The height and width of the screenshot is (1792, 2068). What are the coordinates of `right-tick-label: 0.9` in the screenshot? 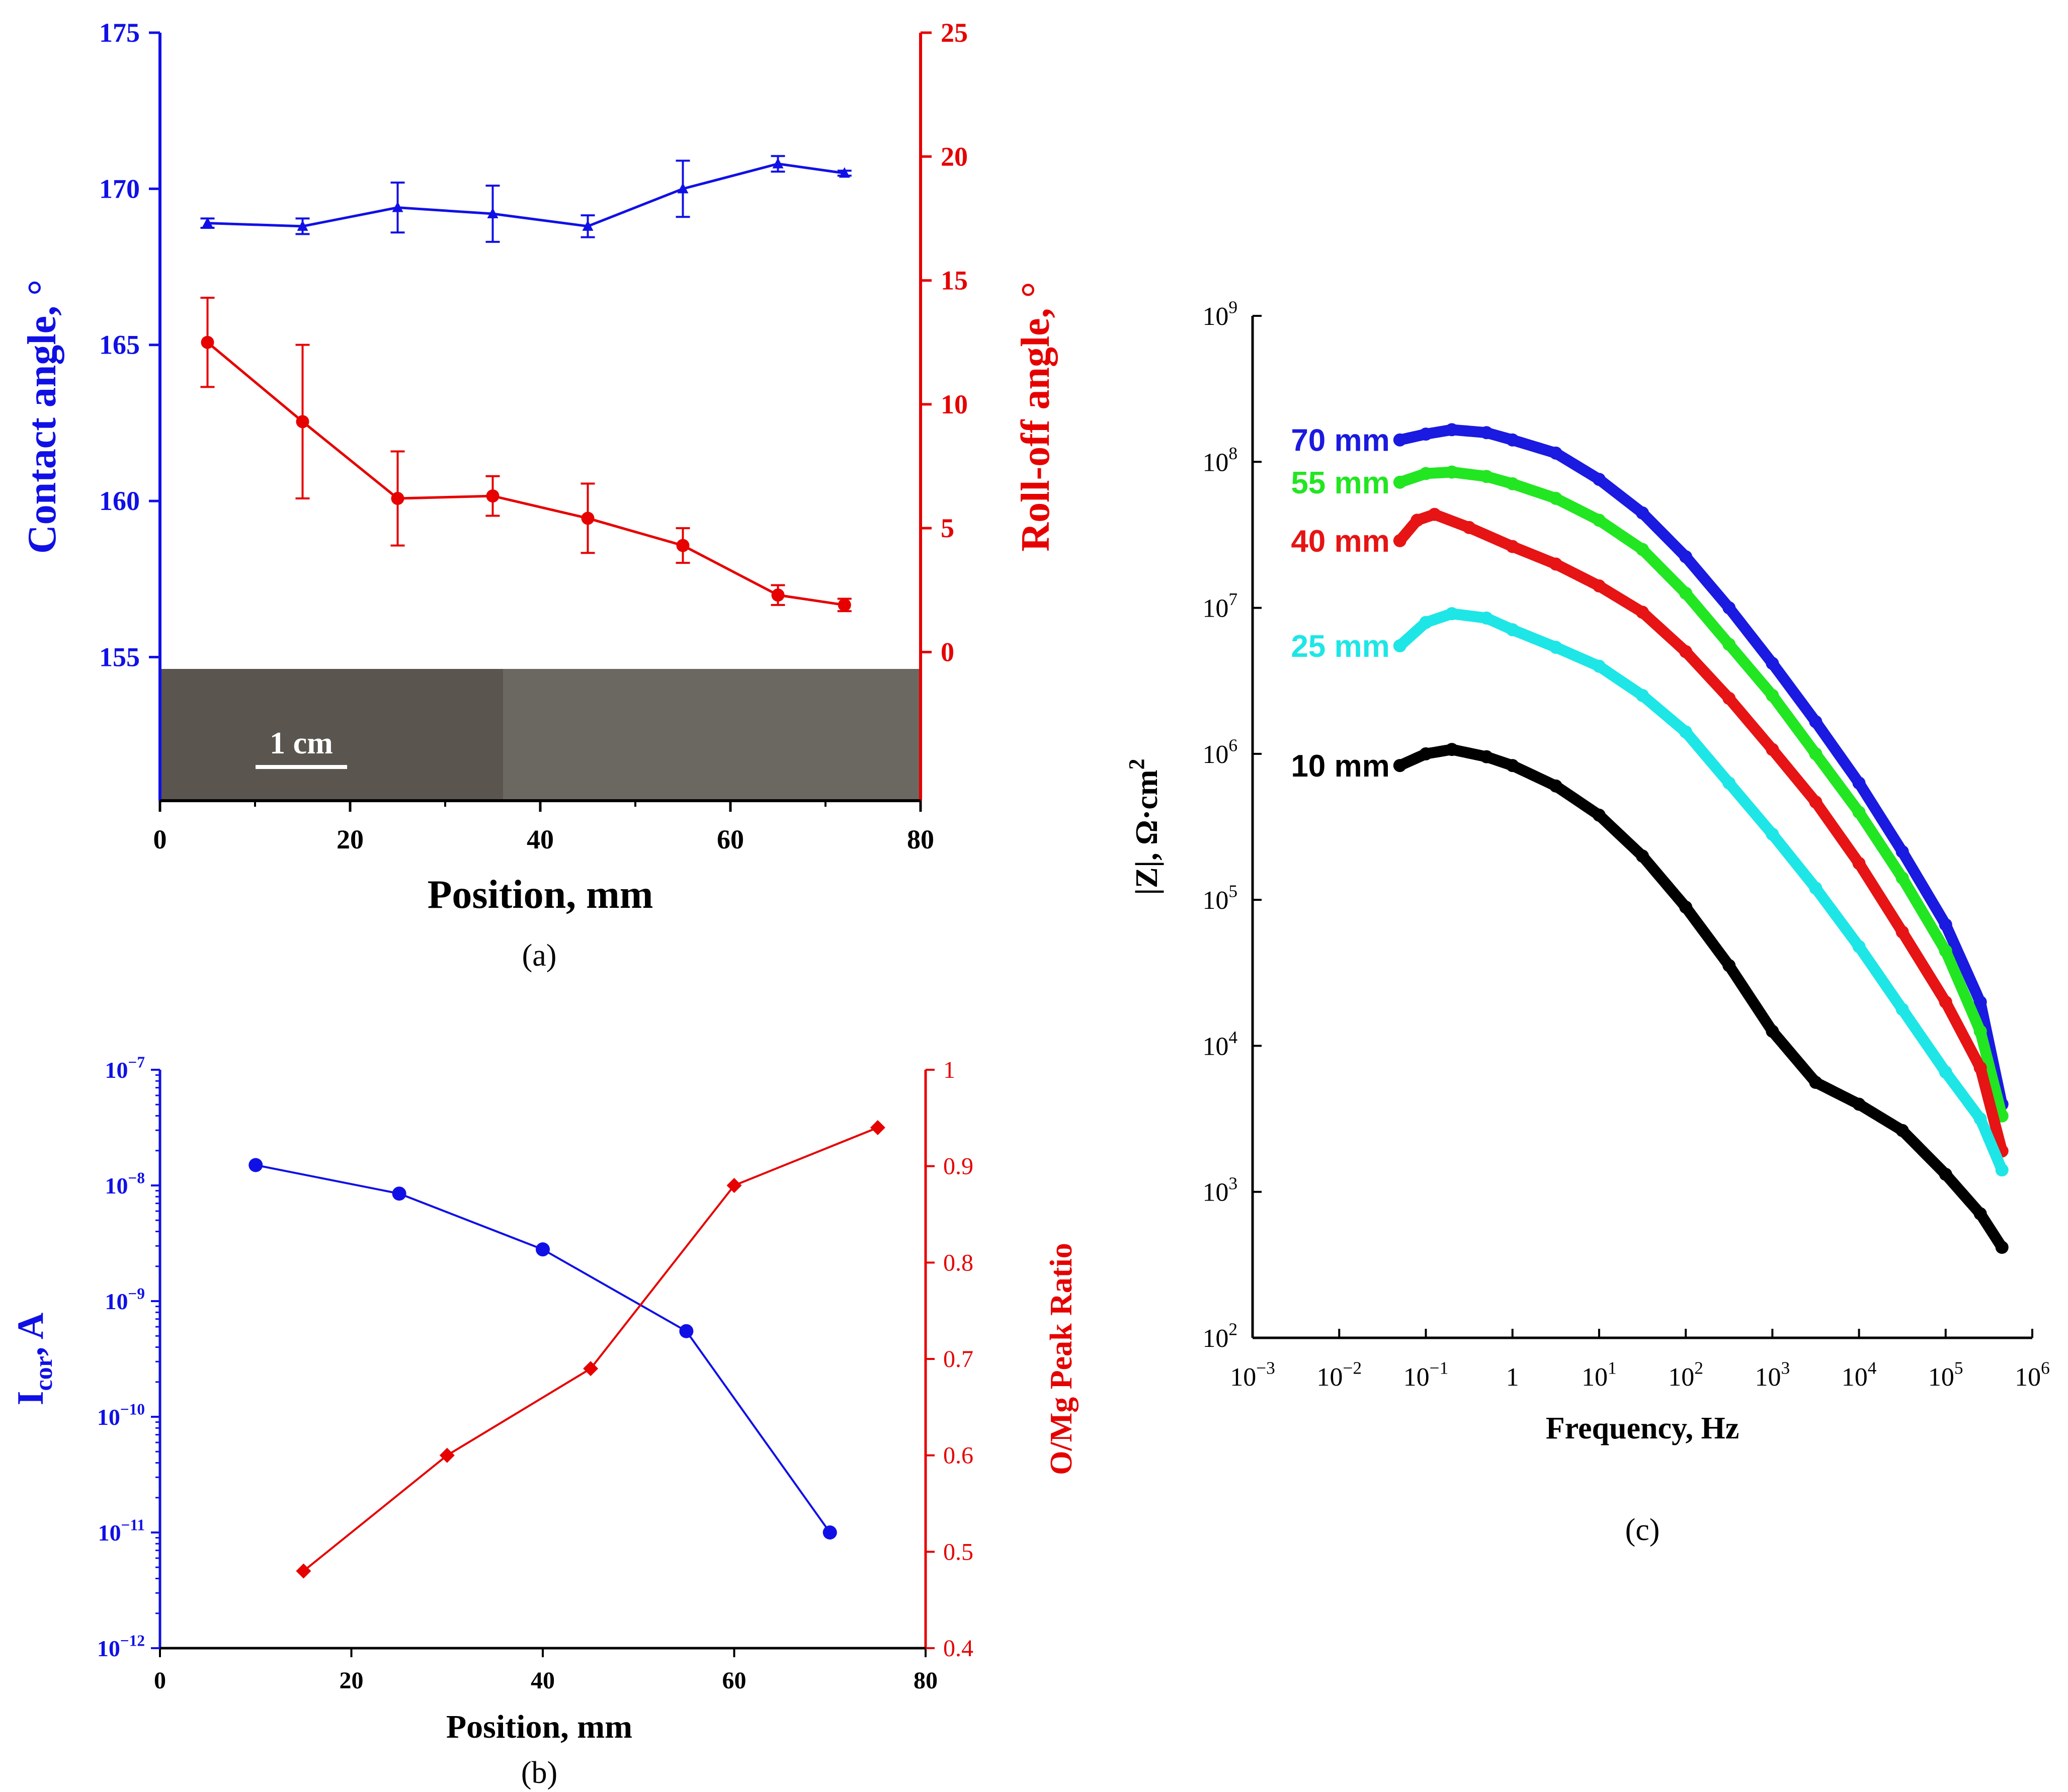 It's located at (958, 1166).